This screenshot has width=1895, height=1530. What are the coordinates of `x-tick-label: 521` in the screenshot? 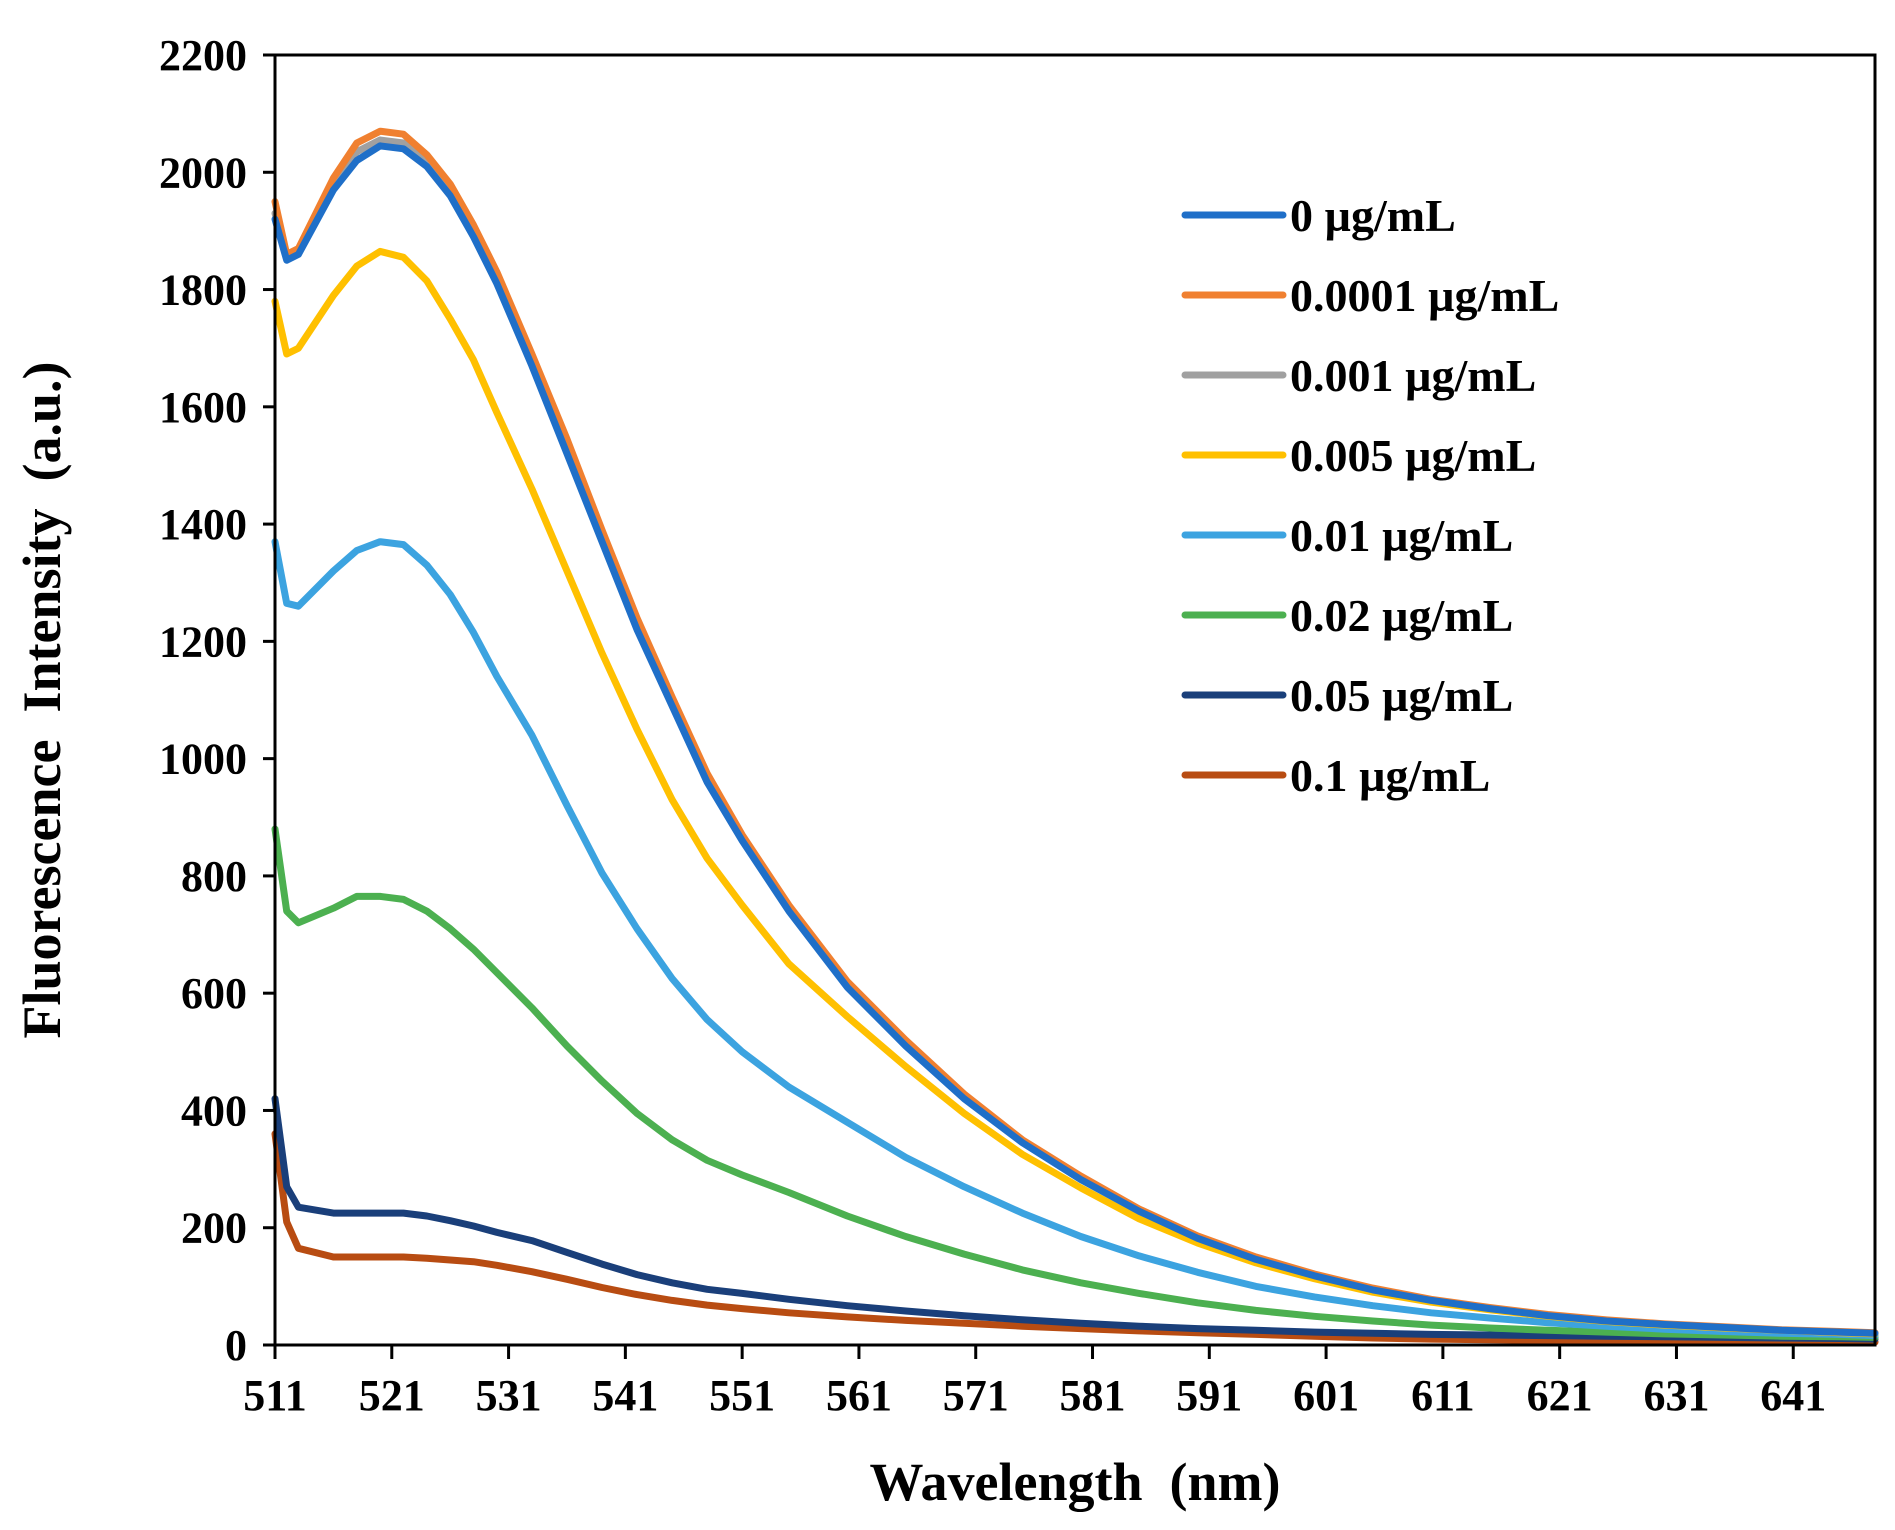 It's located at (392, 1395).